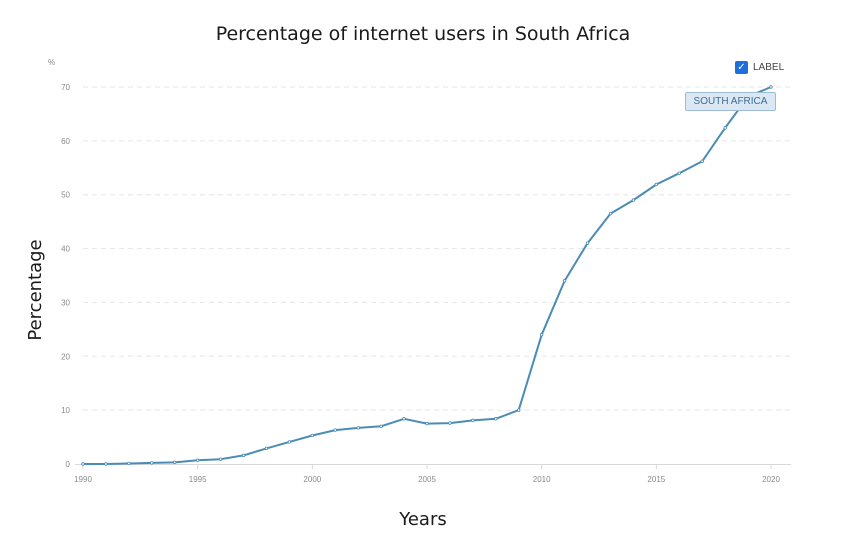  Describe the element at coordinates (312, 479) in the screenshot. I see `x-tick-label: 2000` at that location.